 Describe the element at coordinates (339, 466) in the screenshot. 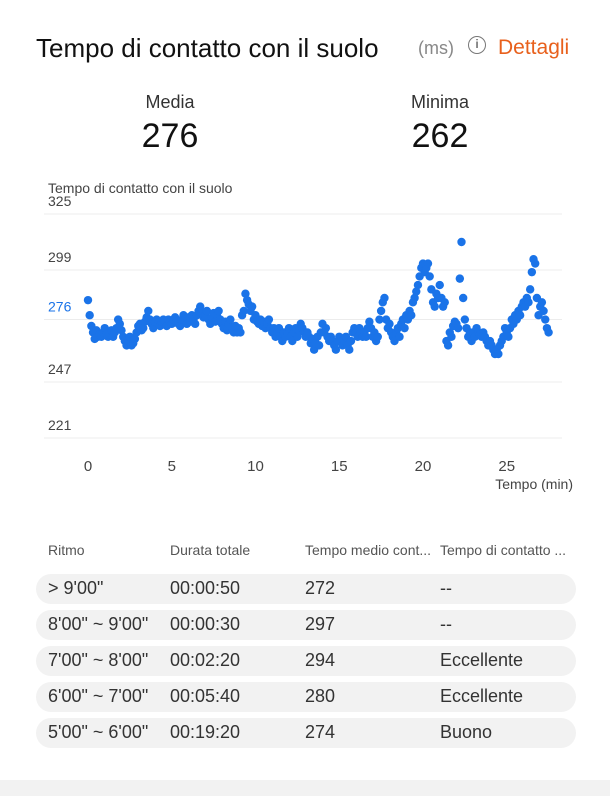

I see `x-tick-label: 15` at that location.